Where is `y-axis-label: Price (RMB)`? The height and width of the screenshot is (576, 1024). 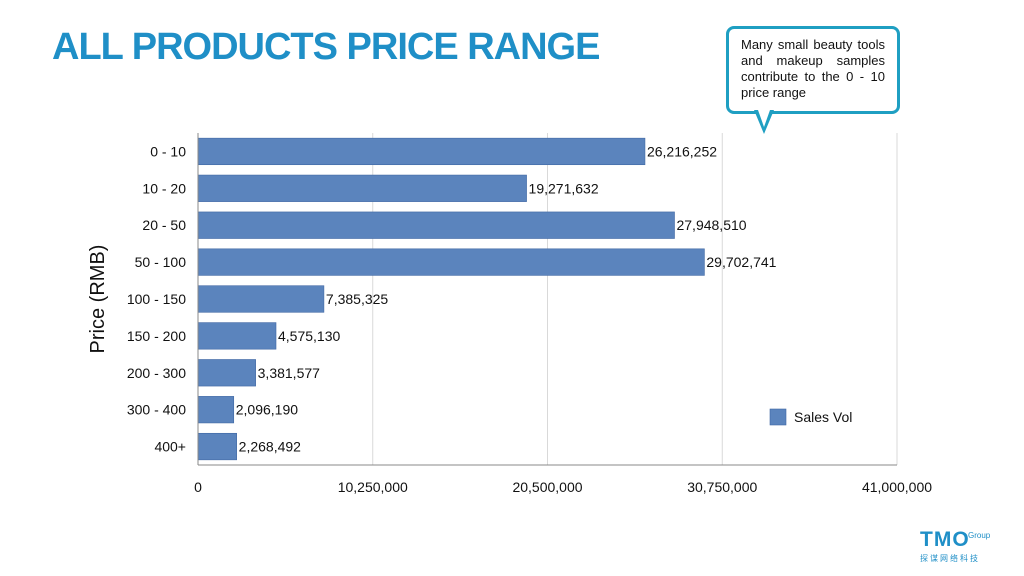 y-axis-label: Price (RMB) is located at coordinates (98, 299).